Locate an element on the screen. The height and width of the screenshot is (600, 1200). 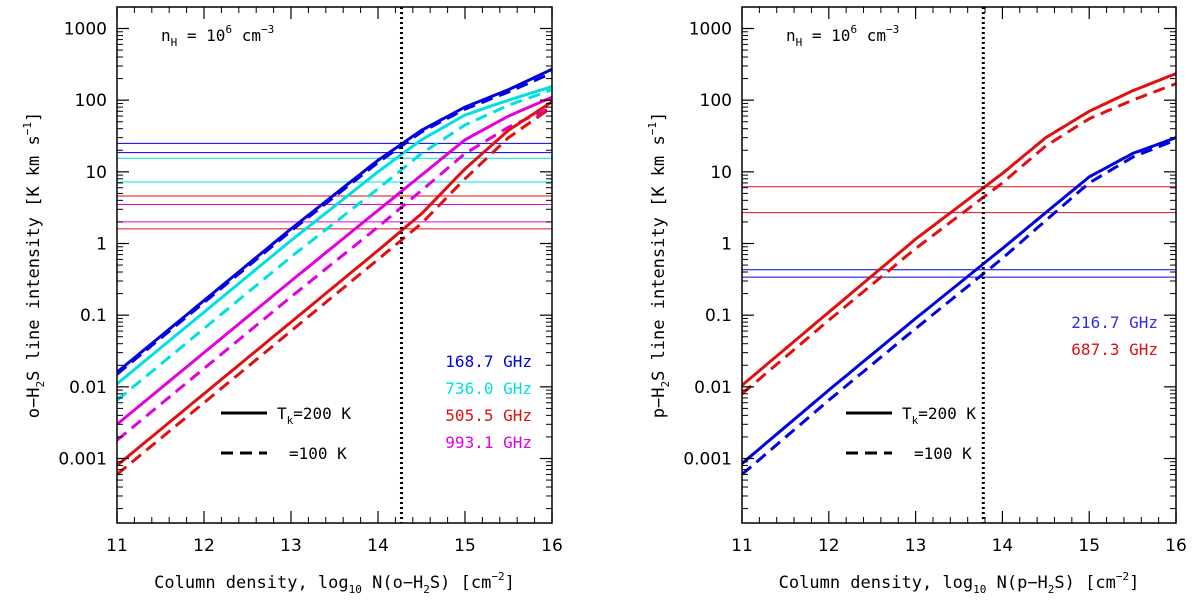
frequency-legend-item: 736.0 GHz is located at coordinates (488, 388).